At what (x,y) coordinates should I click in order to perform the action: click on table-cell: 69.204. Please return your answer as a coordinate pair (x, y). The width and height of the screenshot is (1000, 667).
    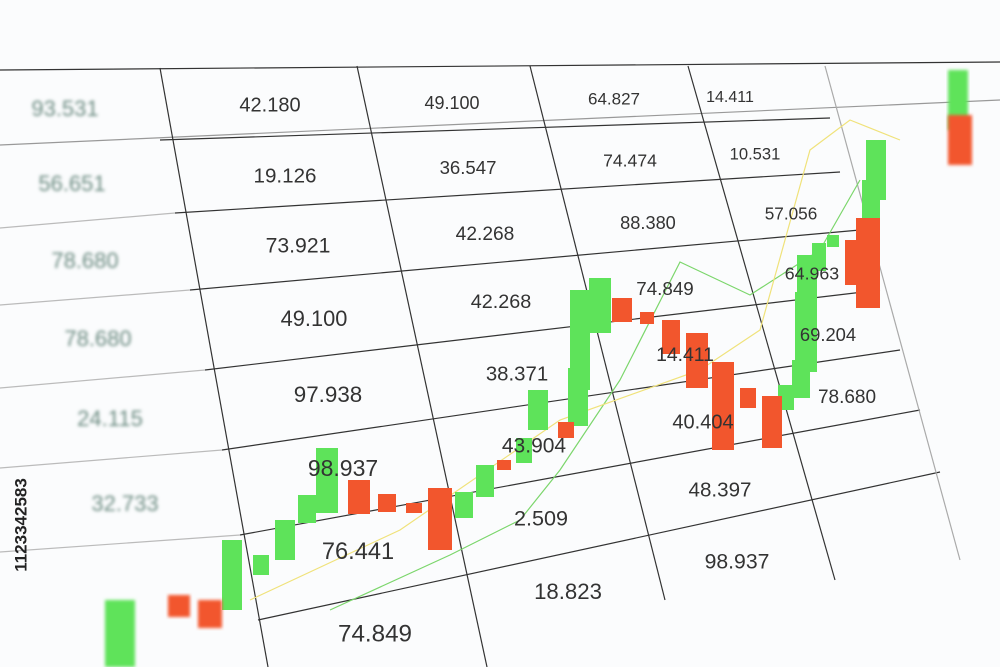
    Looking at the image, I should click on (828, 334).